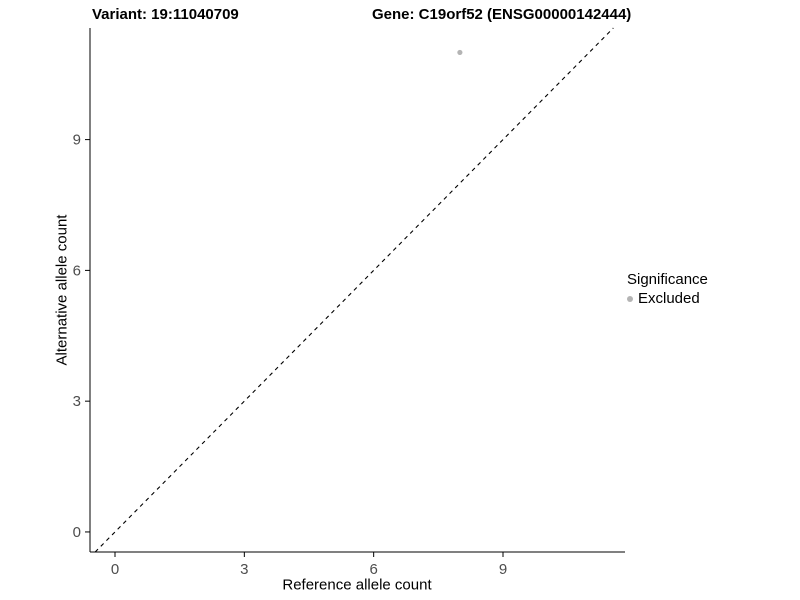 This screenshot has height=600, width=800. I want to click on legend-entry-label: Excluded, so click(669, 298).